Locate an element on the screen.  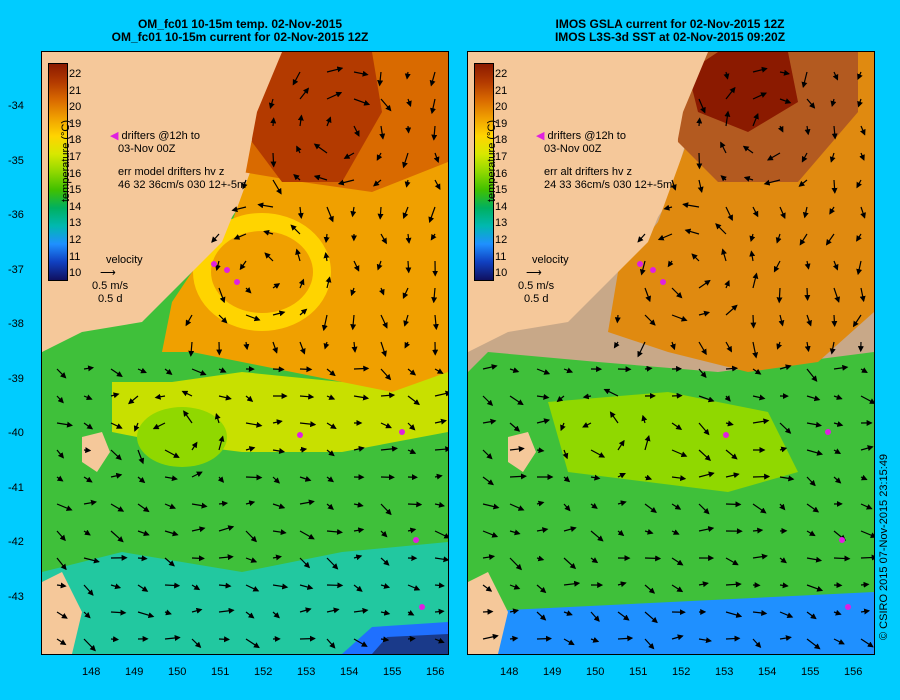
velocity-label: velocity is located at coordinates (550, 260).